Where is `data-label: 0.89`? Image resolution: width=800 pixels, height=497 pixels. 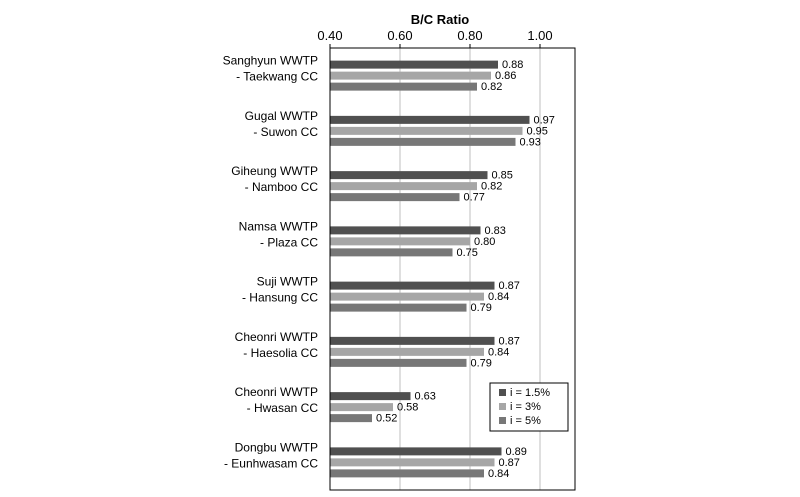
data-label: 0.89 is located at coordinates (516, 452).